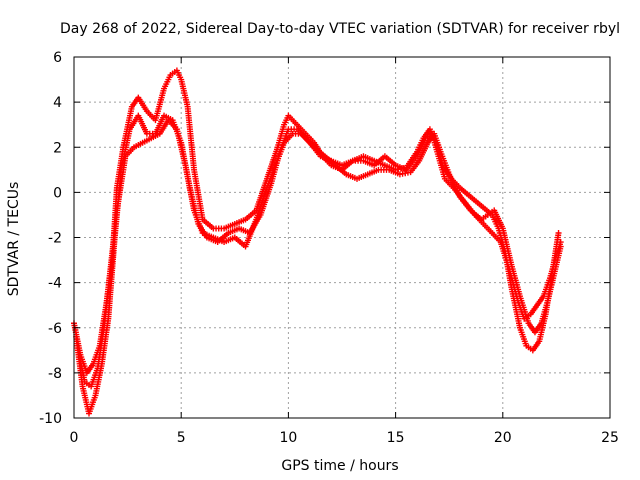  Describe the element at coordinates (55, 239) in the screenshot. I see `y-tick-label: -2` at that location.